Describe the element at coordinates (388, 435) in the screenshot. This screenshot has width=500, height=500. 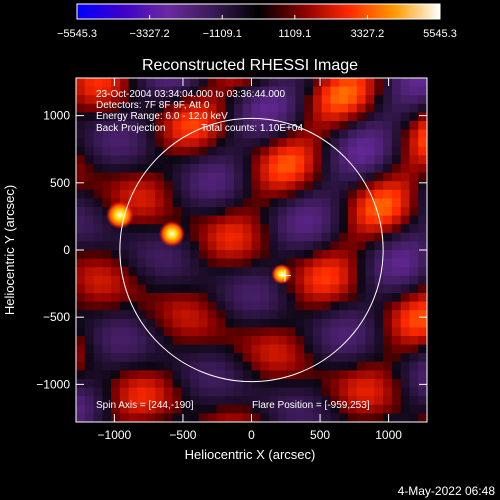
I see `x-tick-label: 1000` at that location.